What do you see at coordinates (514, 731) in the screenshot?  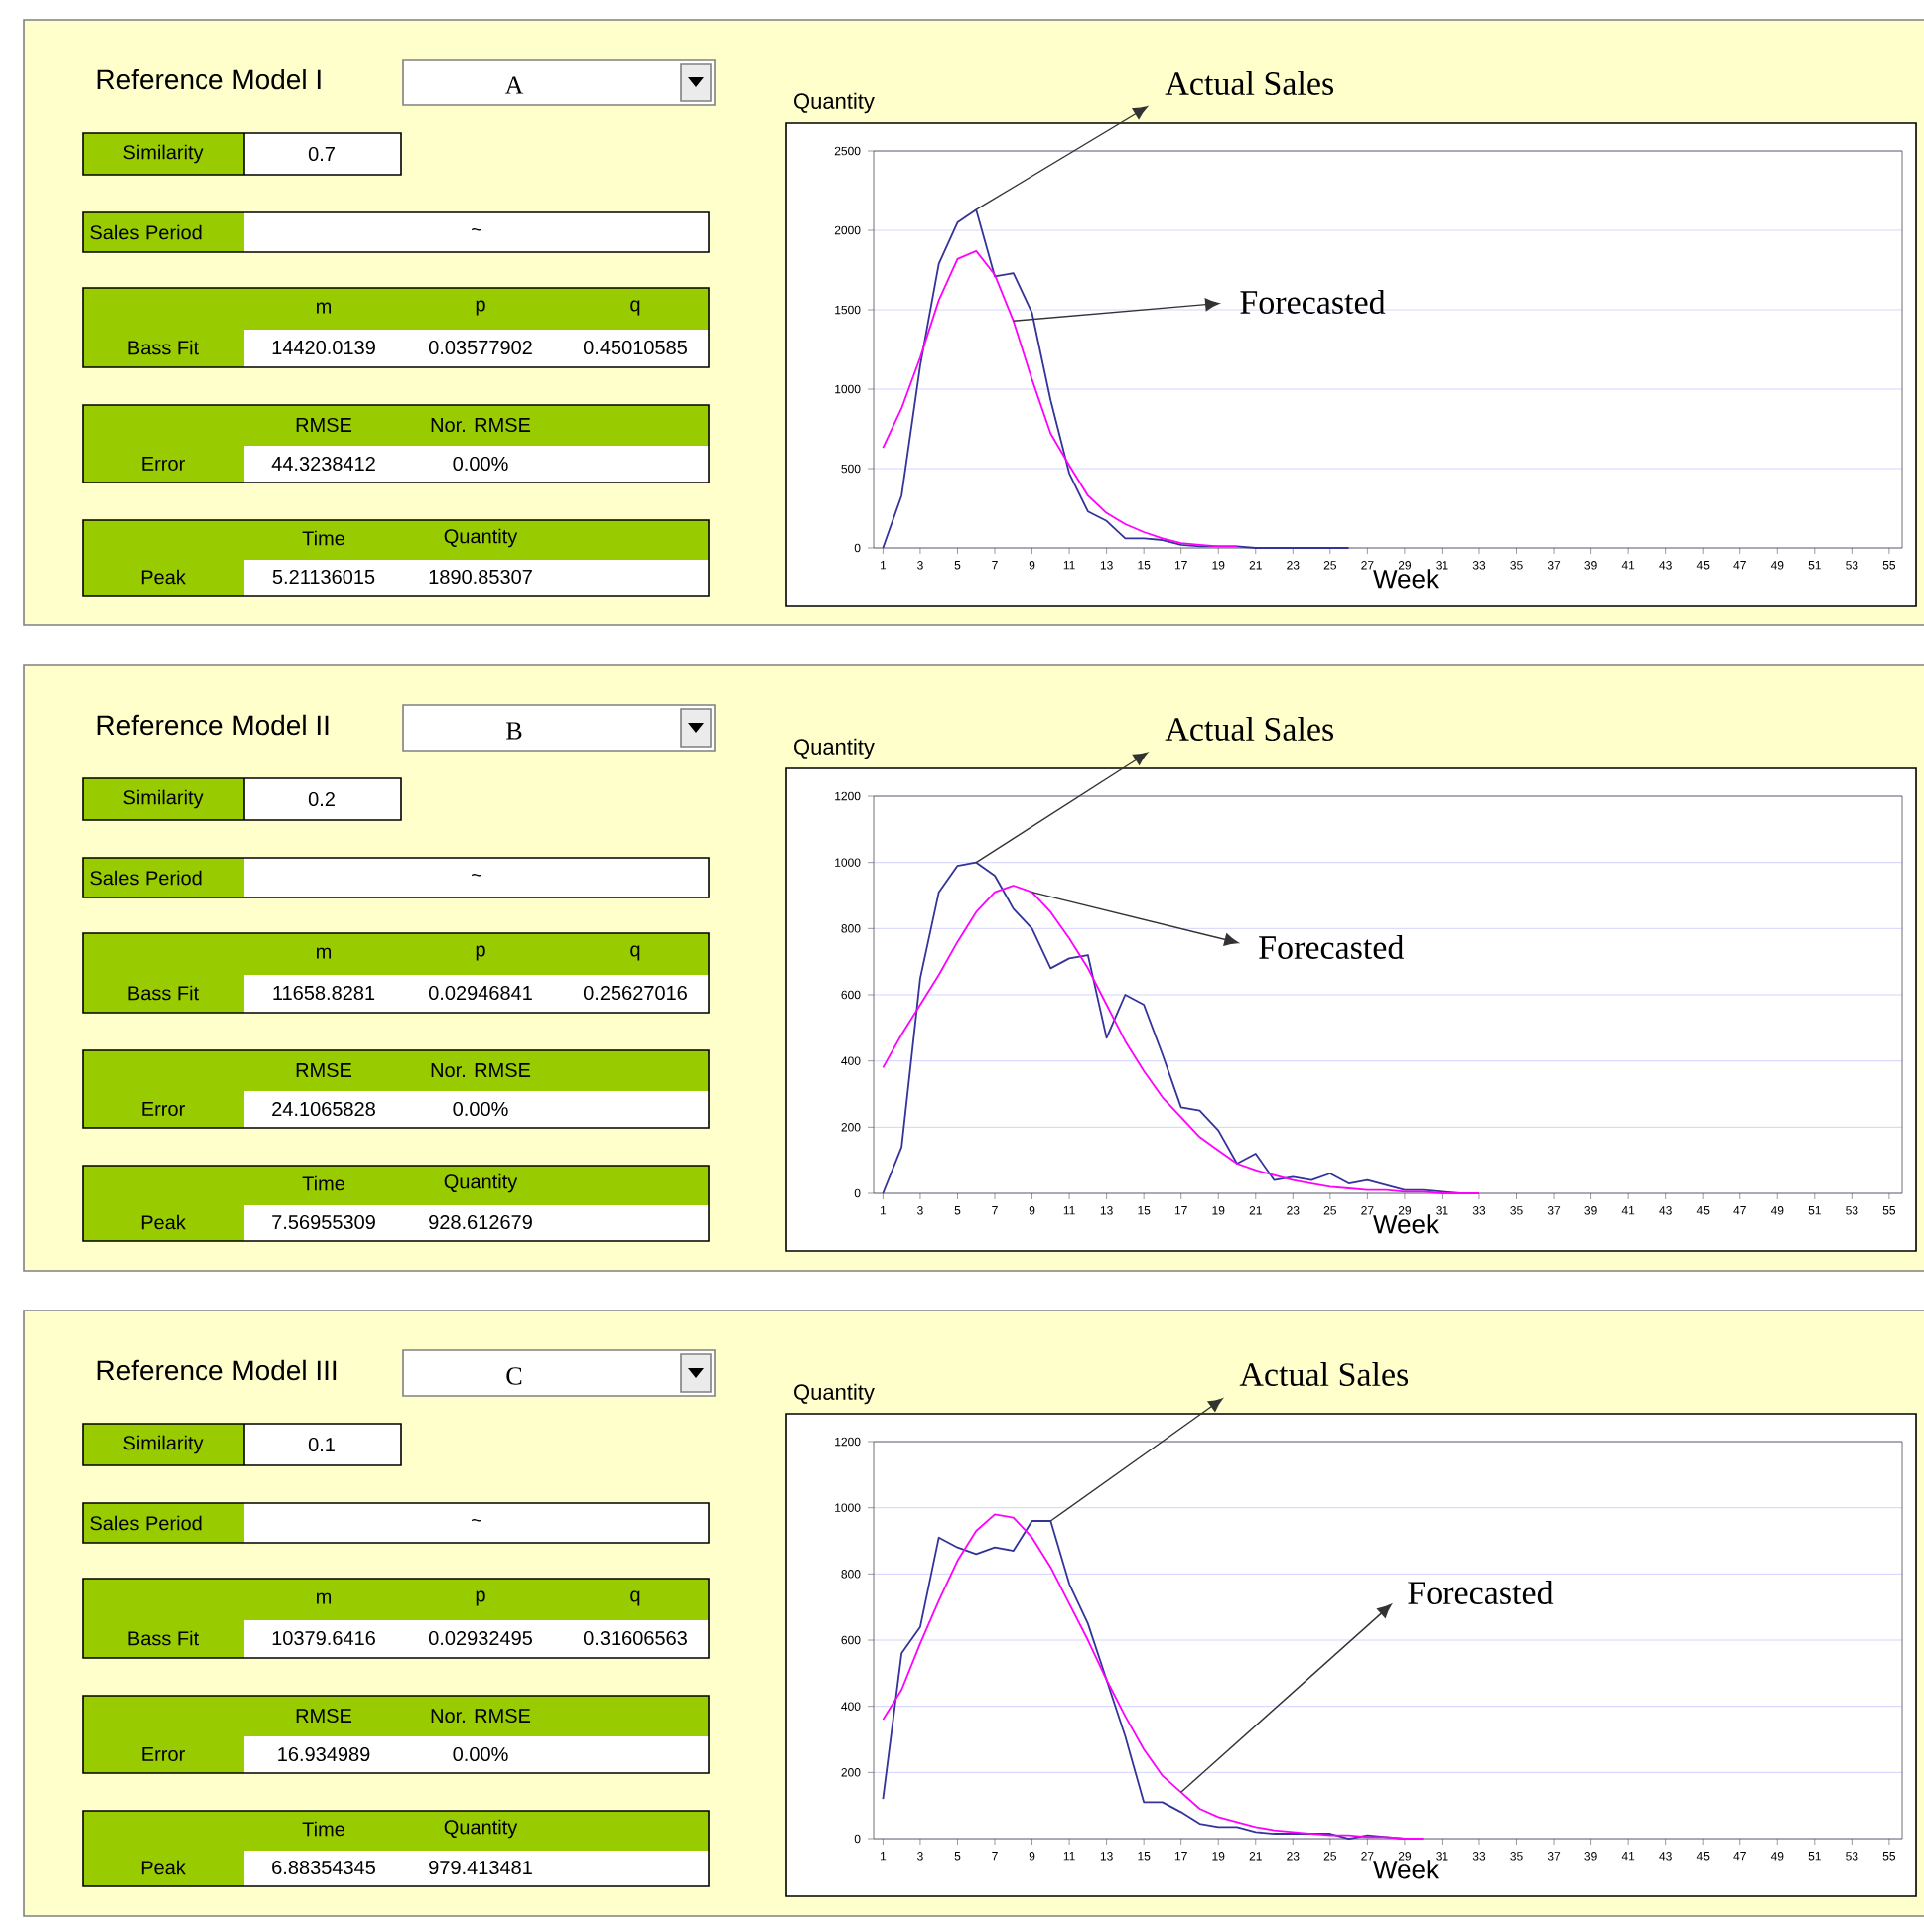 I see `text: B` at bounding box center [514, 731].